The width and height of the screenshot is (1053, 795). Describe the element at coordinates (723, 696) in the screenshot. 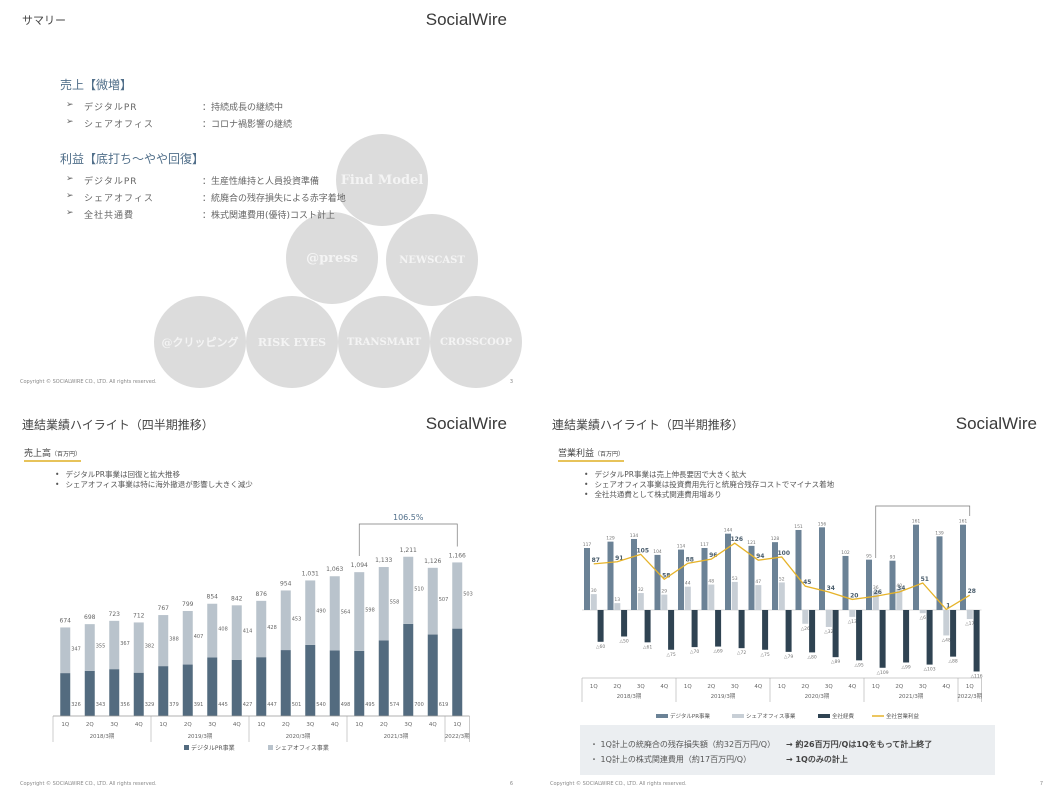

I see `group-label: 2019/3期` at that location.